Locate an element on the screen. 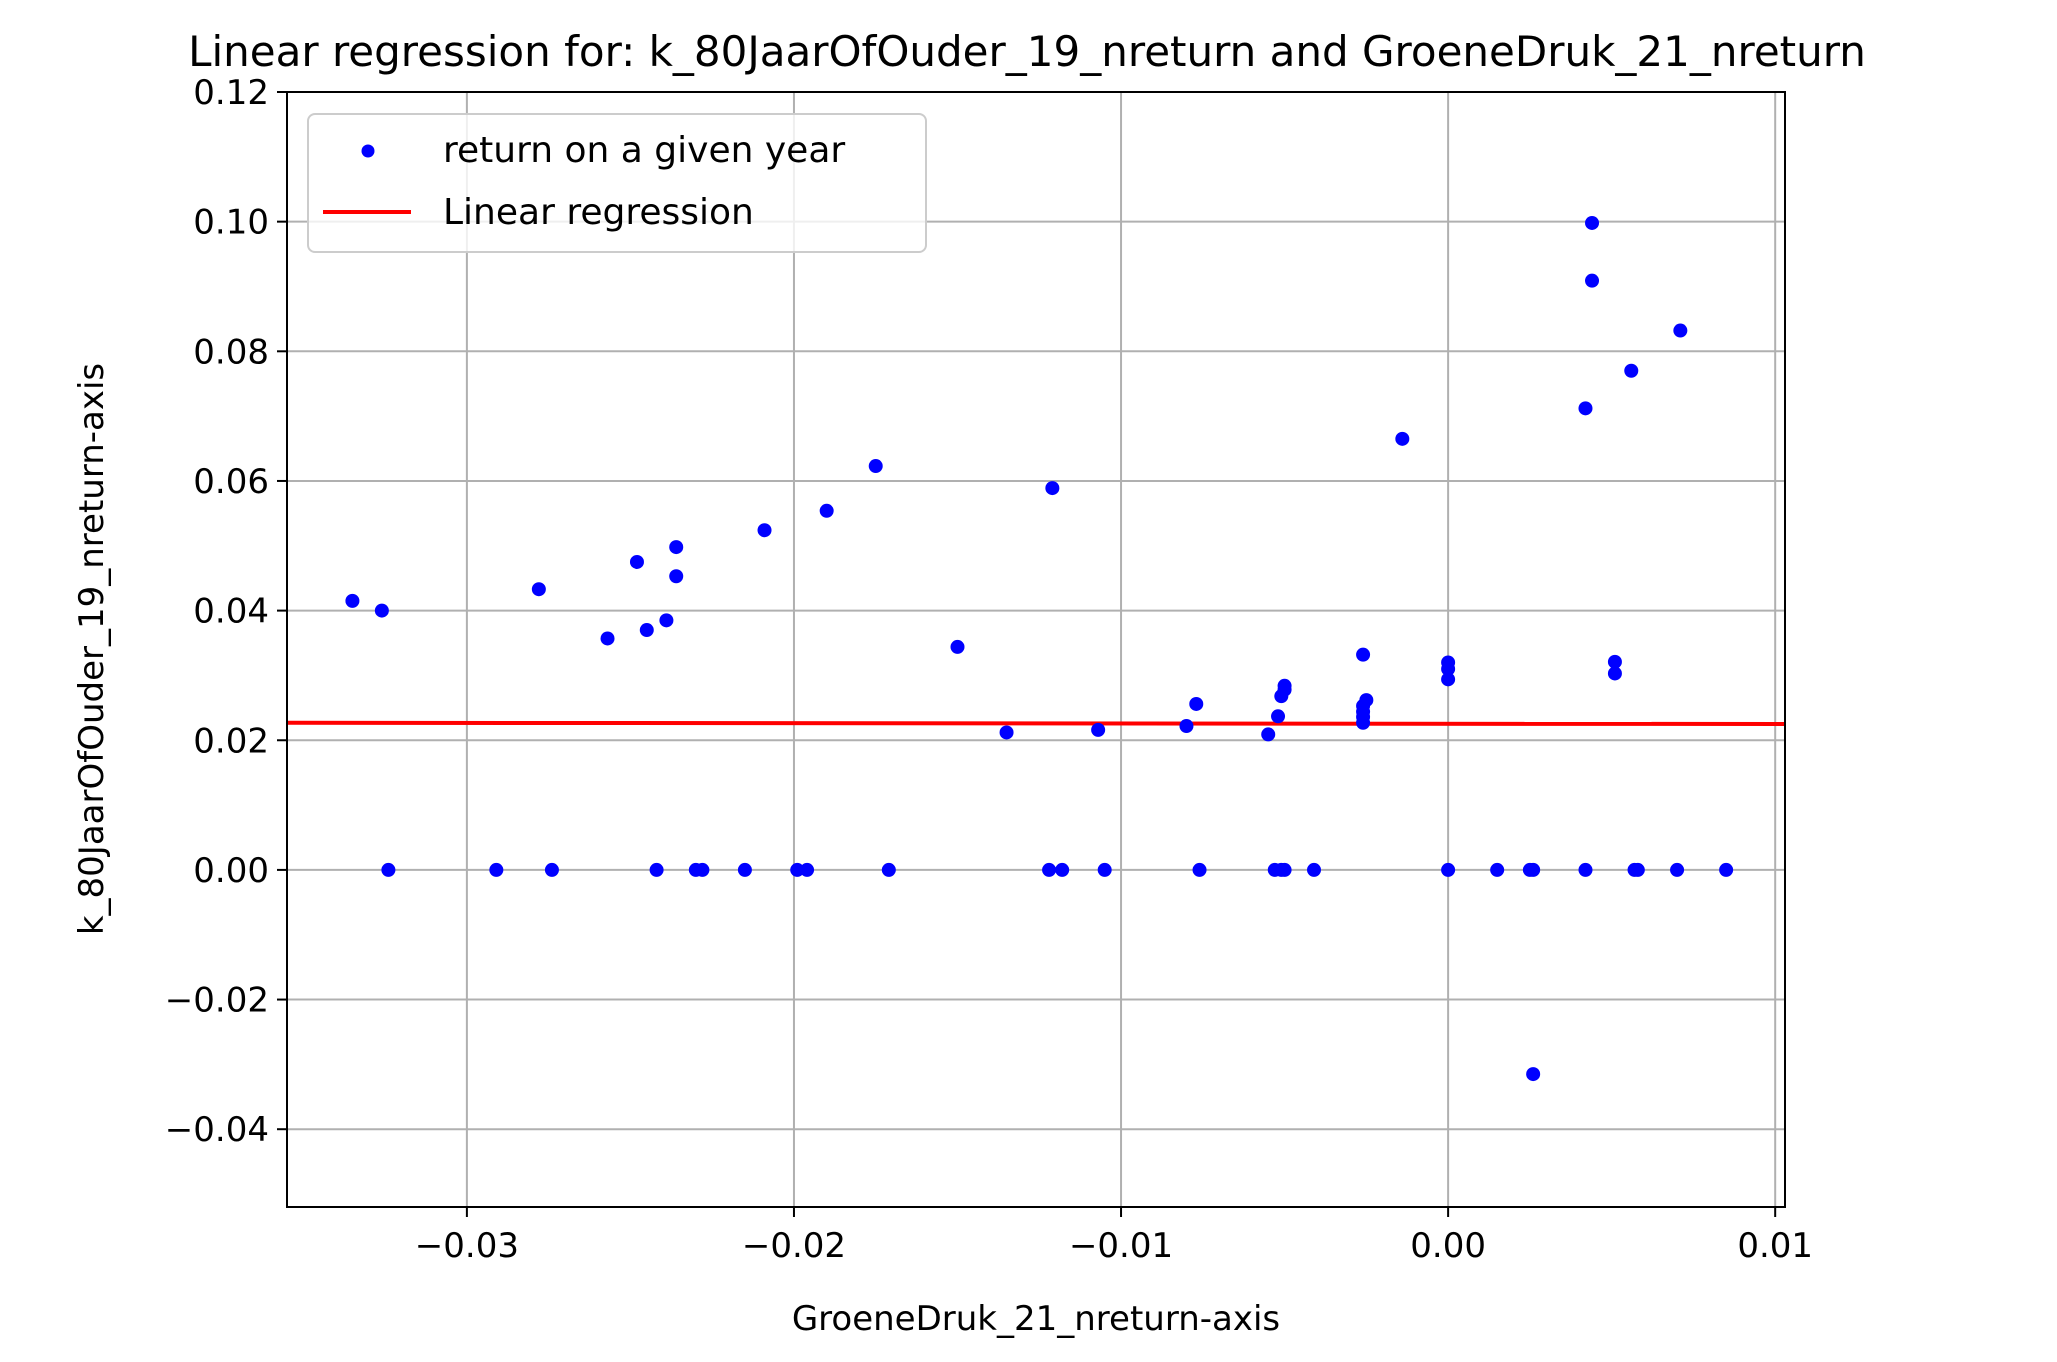 This screenshot has height=1362, width=2057. y-axis-ticks: −0.04 −0.02 0.00 0.02 0.04 0.06 0.08 0.10 0.12 is located at coordinates (226, 611).